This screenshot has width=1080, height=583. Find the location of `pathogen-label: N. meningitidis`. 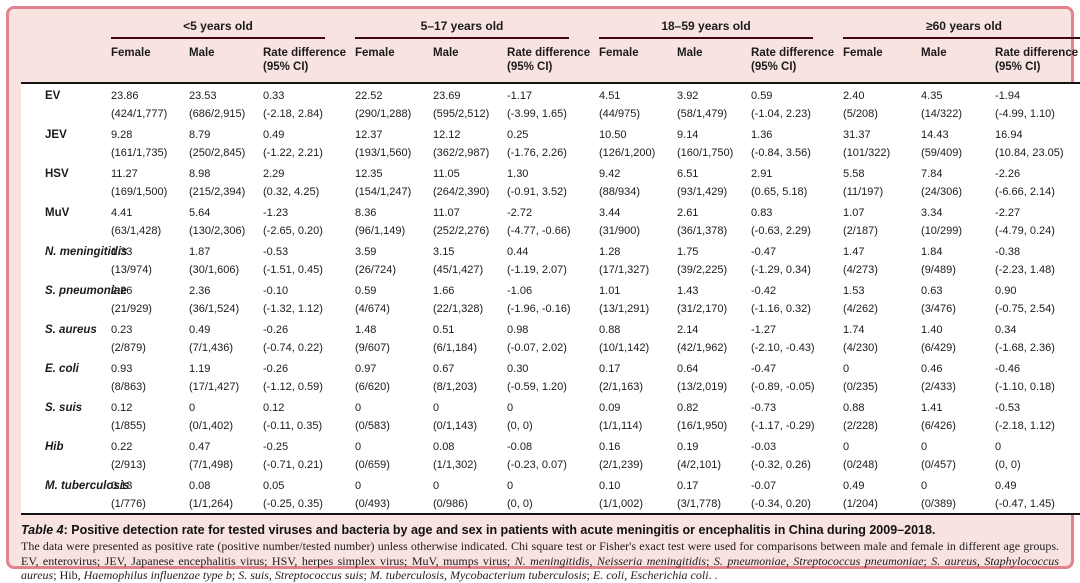

pathogen-label: N. meningitidis is located at coordinates (86, 252).